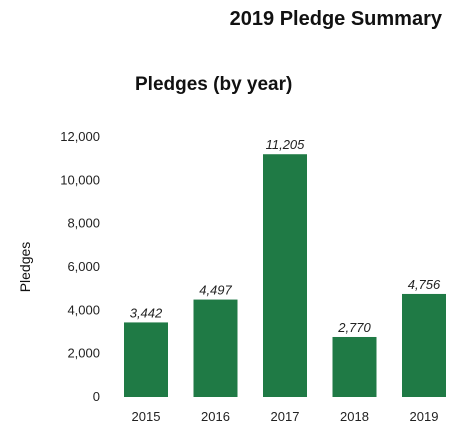 The image size is (458, 431). Describe the element at coordinates (146, 359) in the screenshot. I see `bar-2015` at that location.